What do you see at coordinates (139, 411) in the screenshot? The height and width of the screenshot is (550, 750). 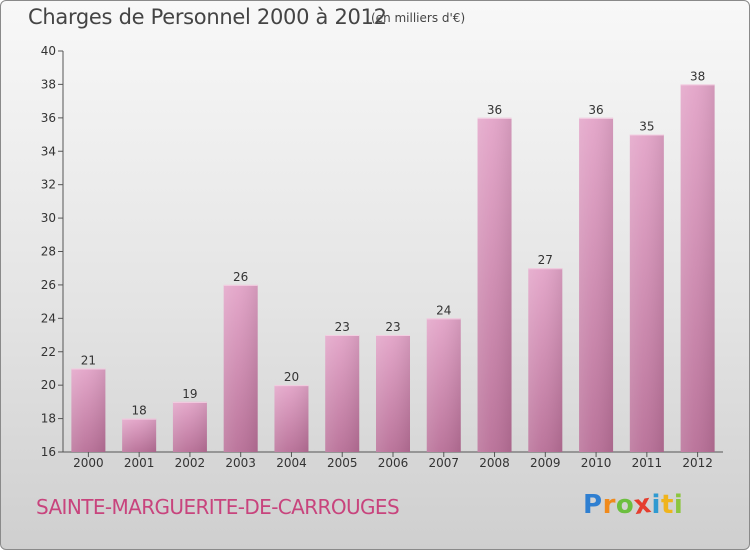 I see `data-label: 18` at bounding box center [139, 411].